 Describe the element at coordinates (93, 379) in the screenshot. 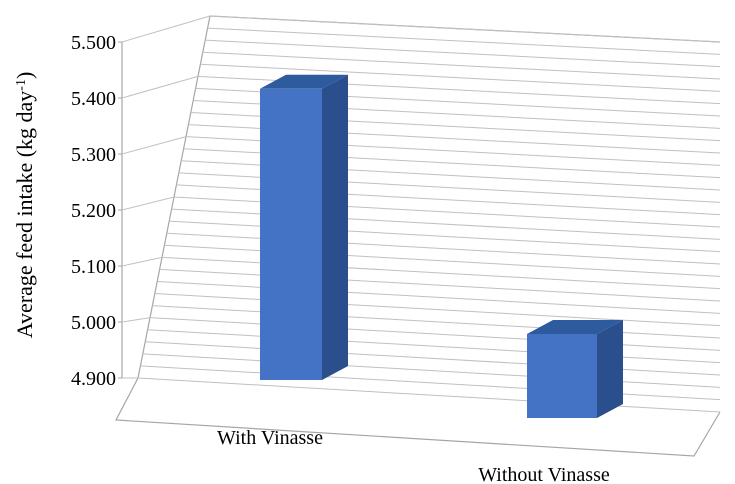

I see `y-tick-label: 4.900` at that location.